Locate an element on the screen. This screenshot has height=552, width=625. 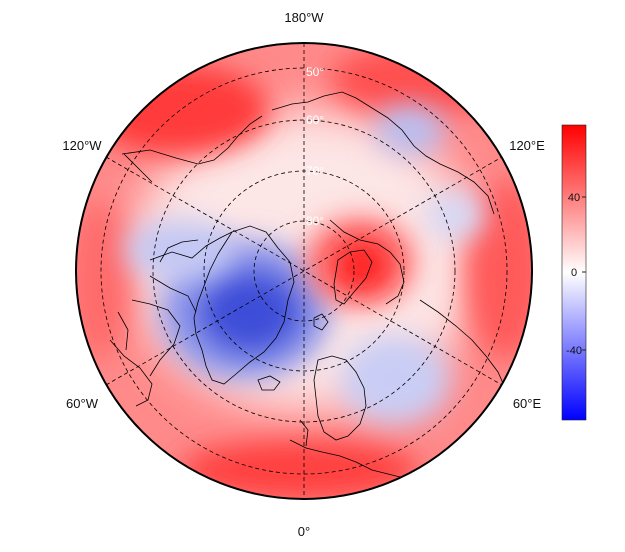
latitude-labels: 50° 60° 70° 80° is located at coordinates (315, 146).